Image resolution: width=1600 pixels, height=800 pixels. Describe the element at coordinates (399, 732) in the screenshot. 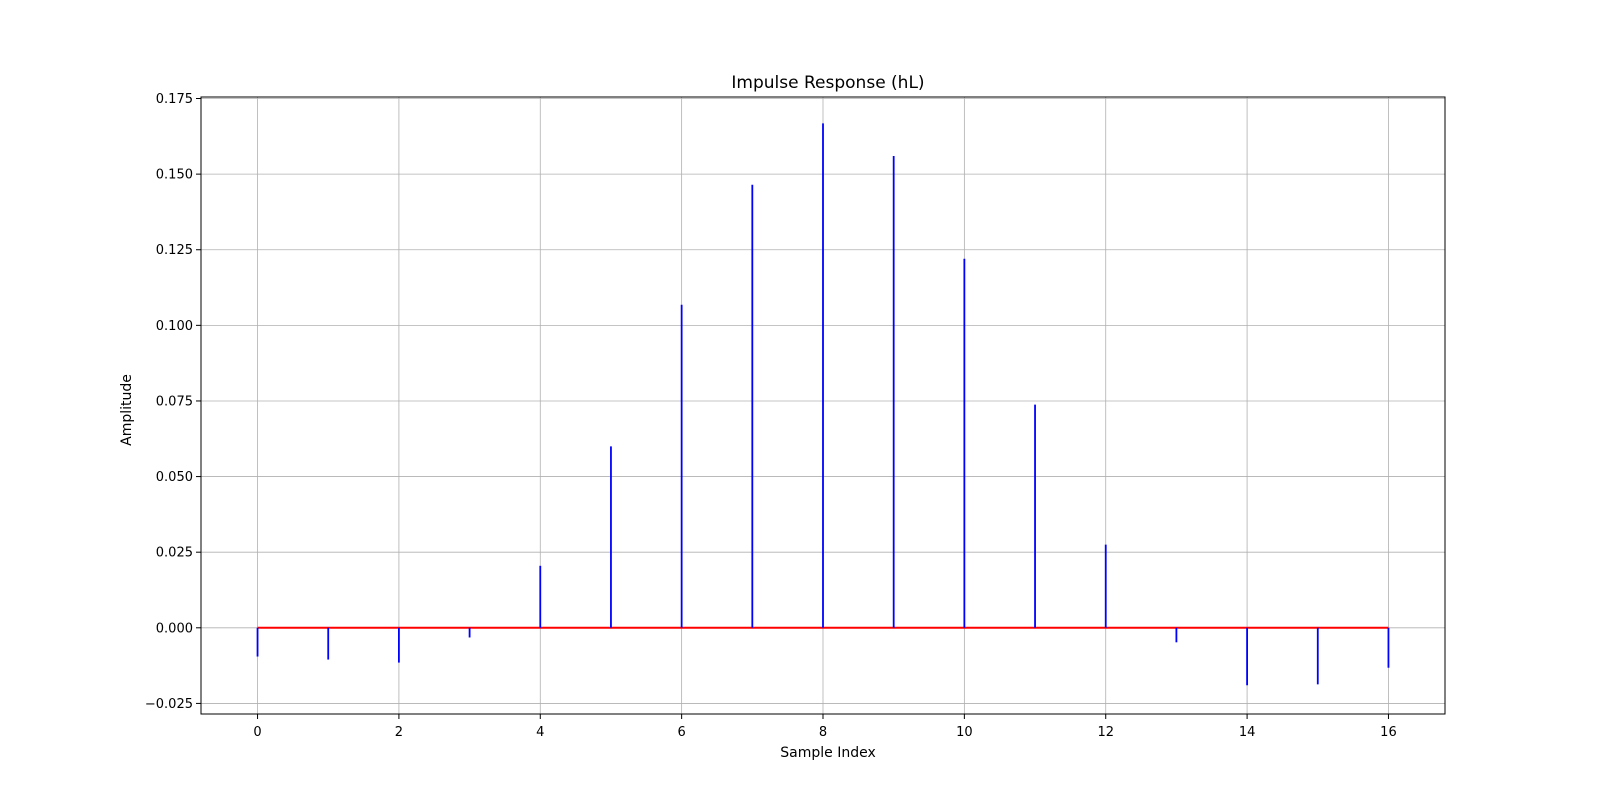

I see `x-tick-label: 2` at that location.